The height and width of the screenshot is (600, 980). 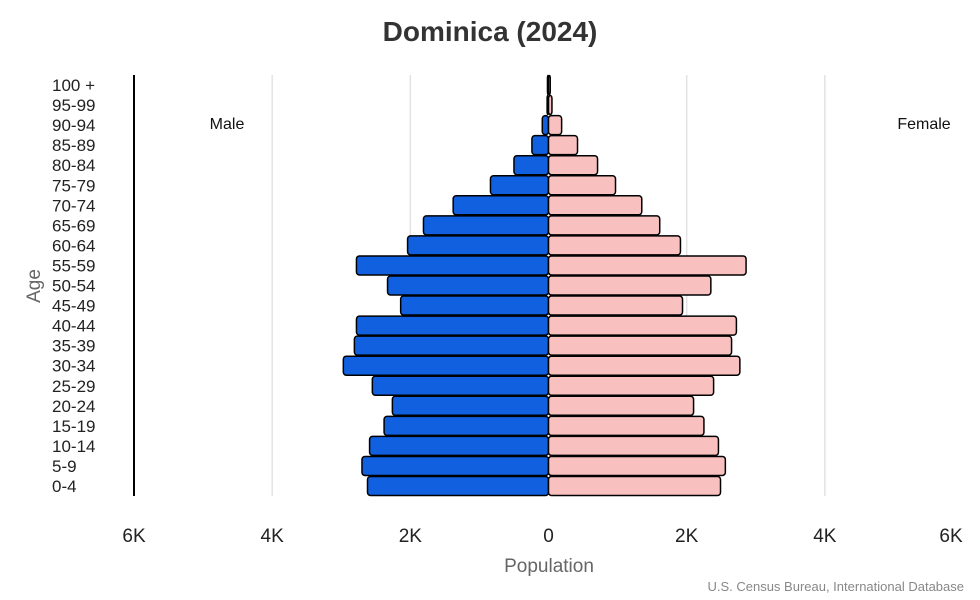 What do you see at coordinates (73, 245) in the screenshot?
I see `age-label: 60-64` at bounding box center [73, 245].